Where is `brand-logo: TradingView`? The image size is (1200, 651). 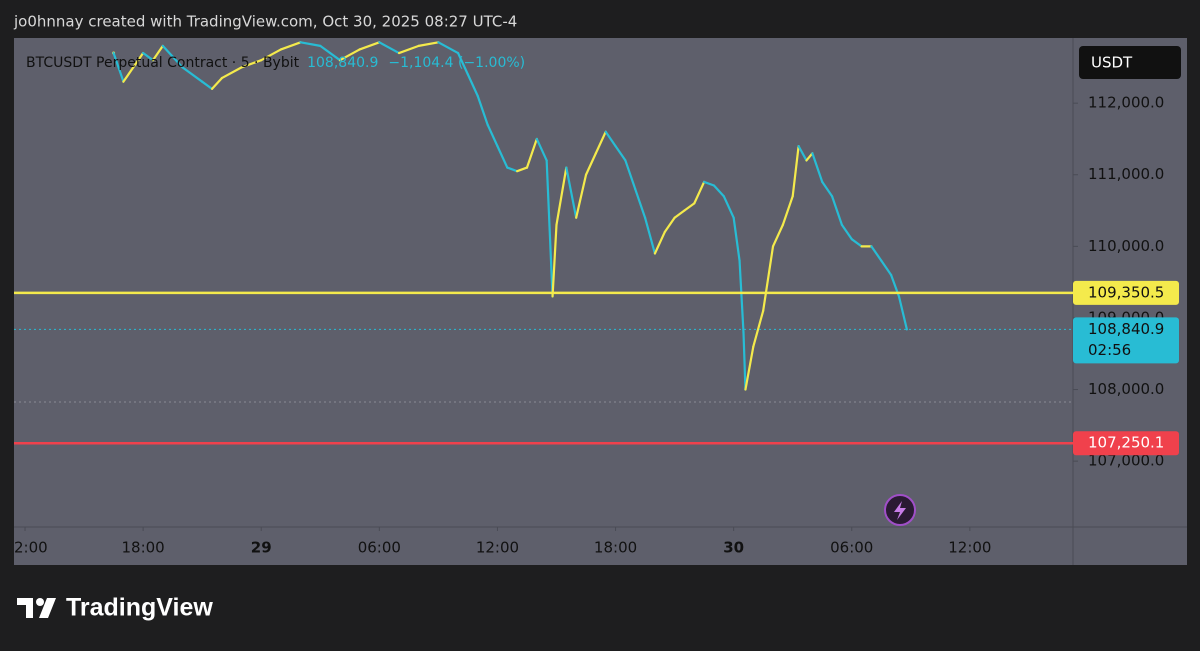
brand-logo: TradingView is located at coordinates (115, 608).